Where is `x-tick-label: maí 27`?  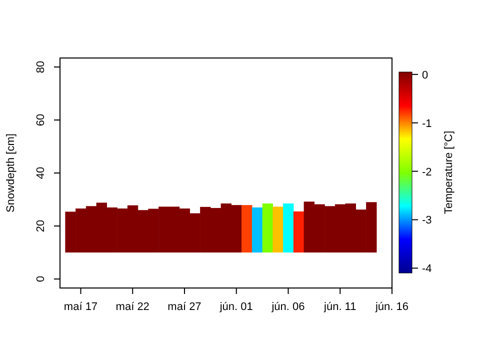
x-tick-label: maí 27 is located at coordinates (185, 307).